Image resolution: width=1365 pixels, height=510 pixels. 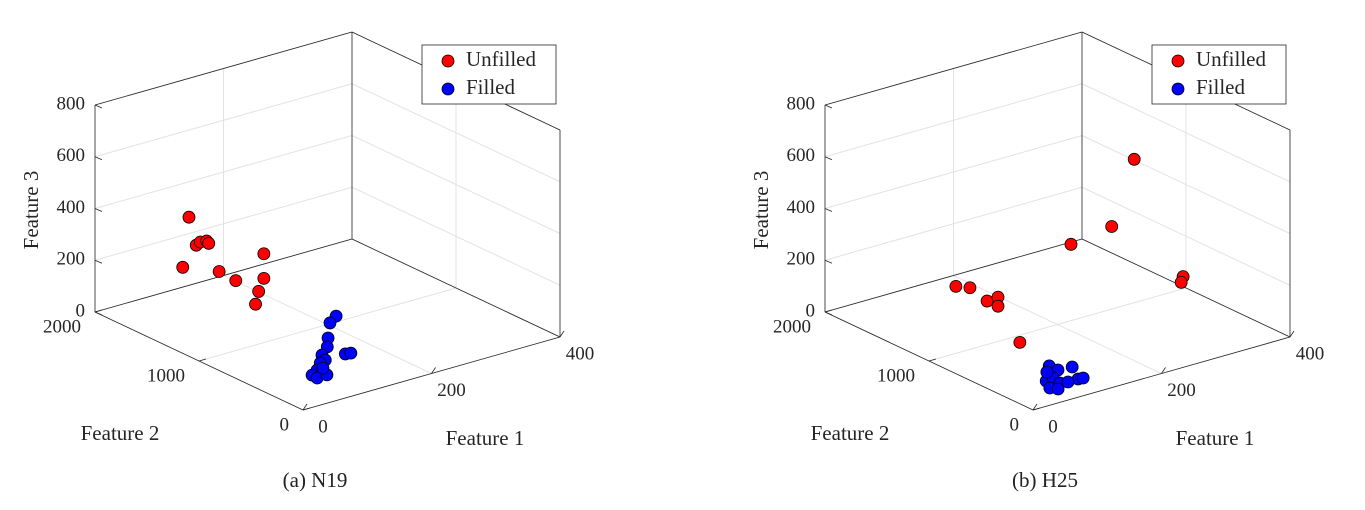 What do you see at coordinates (801, 207) in the screenshot?
I see `z-tick-label: 400` at bounding box center [801, 207].